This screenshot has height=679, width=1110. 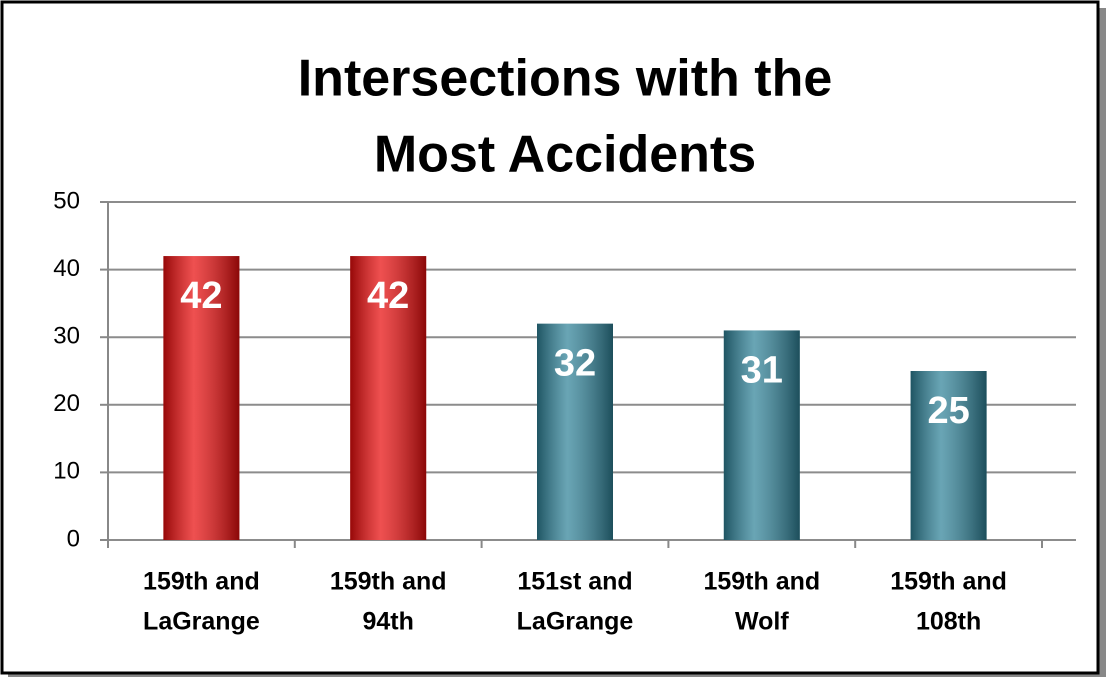 What do you see at coordinates (66, 268) in the screenshot?
I see `y-tick-label: 40` at bounding box center [66, 268].